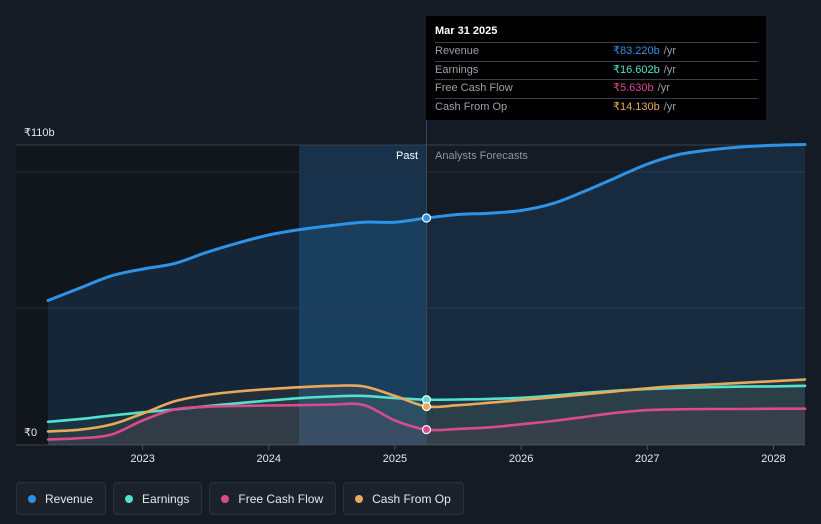 Image resolution: width=821 pixels, height=524 pixels. Describe the element at coordinates (281, 498) in the screenshot. I see `legend-label: Free Cash Flow` at that location.